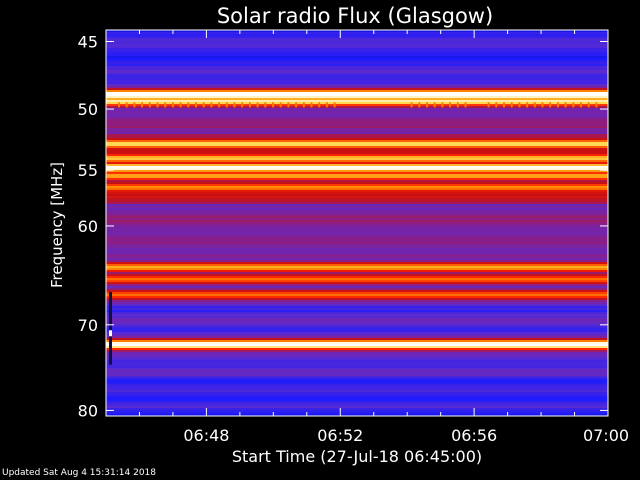 The image size is (640, 480). I want to click on y-tick-label: 70, so click(88, 325).